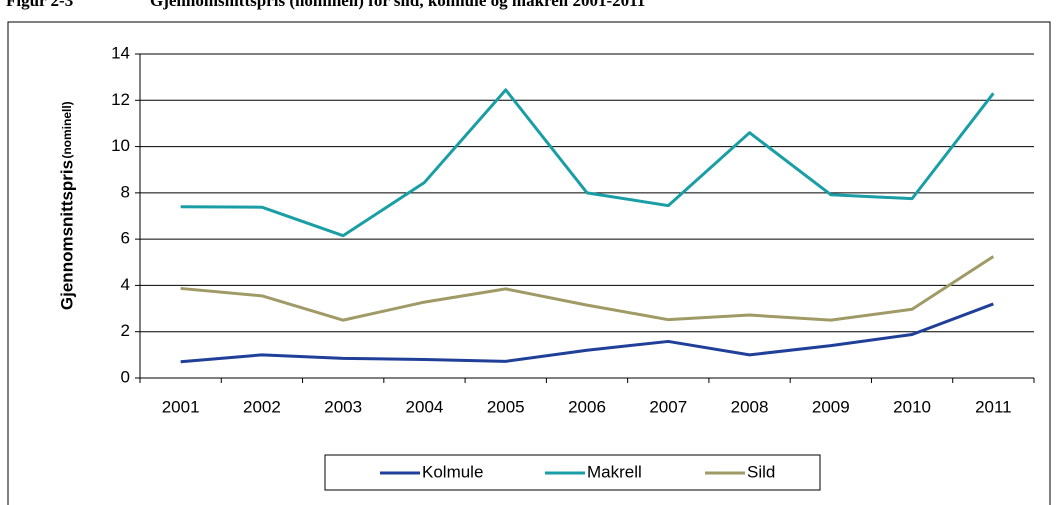 The height and width of the screenshot is (505, 1057). What do you see at coordinates (181, 406) in the screenshot?
I see `x-tick-label: 2001` at bounding box center [181, 406].